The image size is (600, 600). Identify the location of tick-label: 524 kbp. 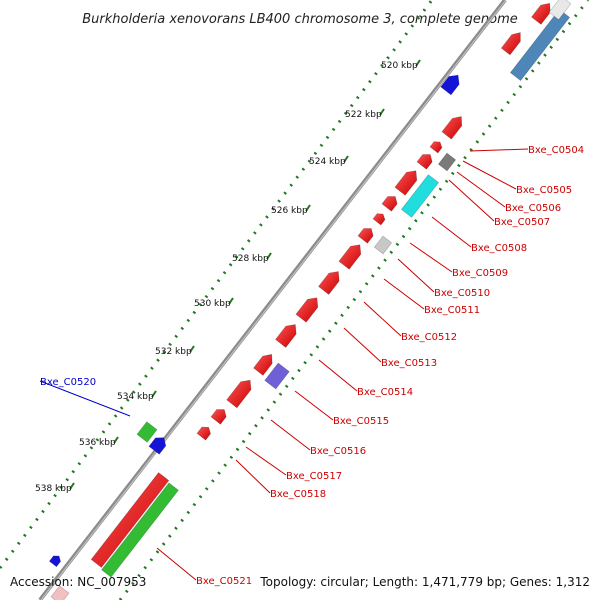
(327, 162).